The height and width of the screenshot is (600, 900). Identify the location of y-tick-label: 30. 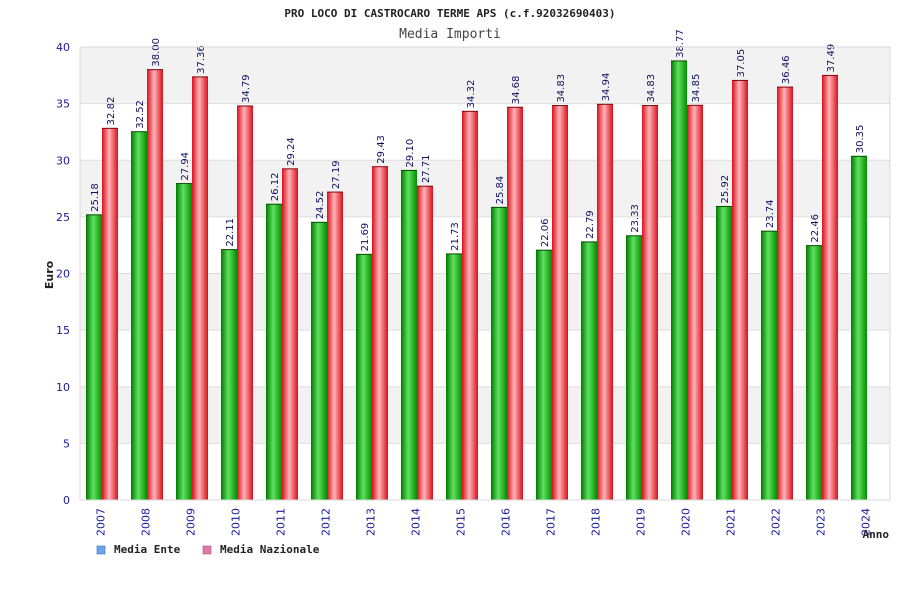
(63, 160).